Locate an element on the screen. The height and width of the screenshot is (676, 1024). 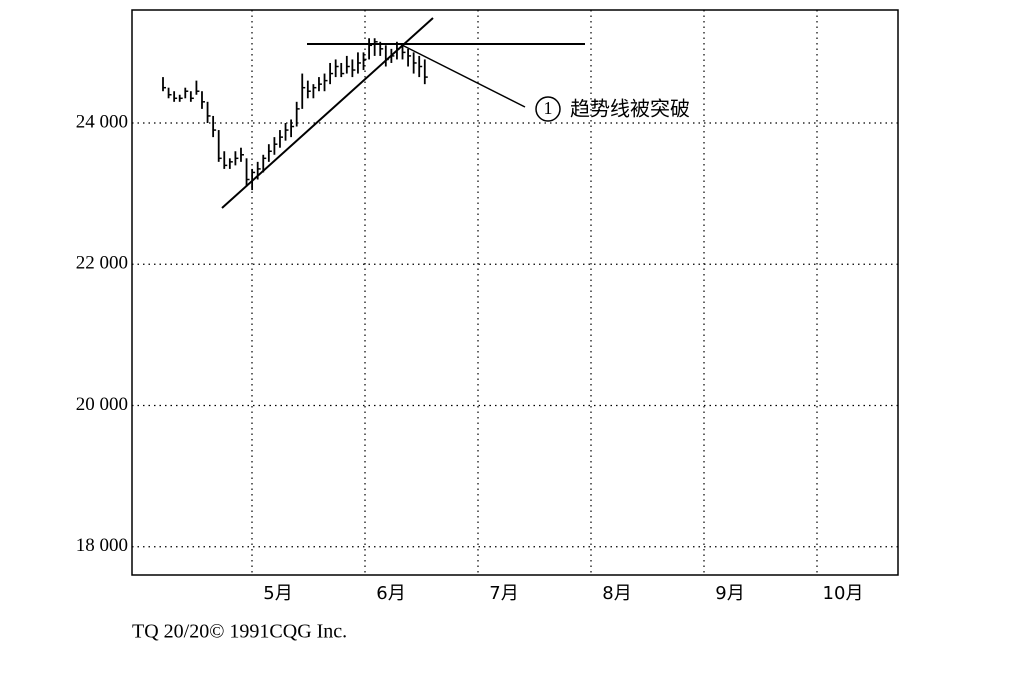
x-tick-label: 9月 is located at coordinates (729, 593).